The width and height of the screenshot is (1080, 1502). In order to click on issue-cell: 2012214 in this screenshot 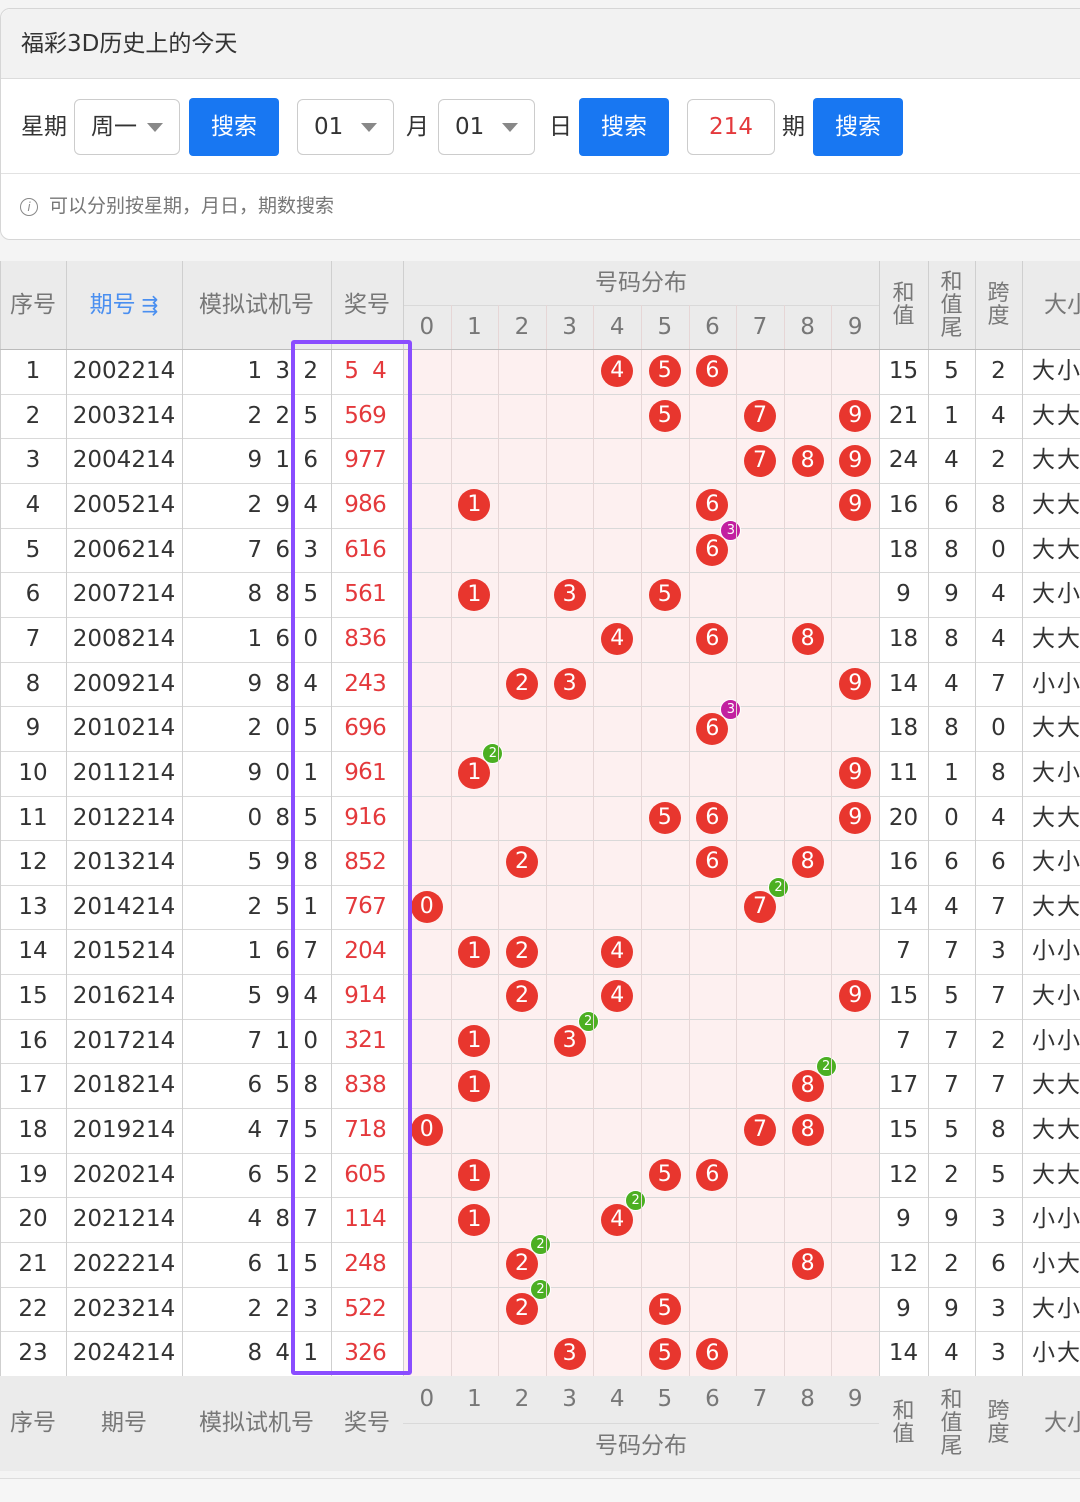, I will do `click(124, 817)`.